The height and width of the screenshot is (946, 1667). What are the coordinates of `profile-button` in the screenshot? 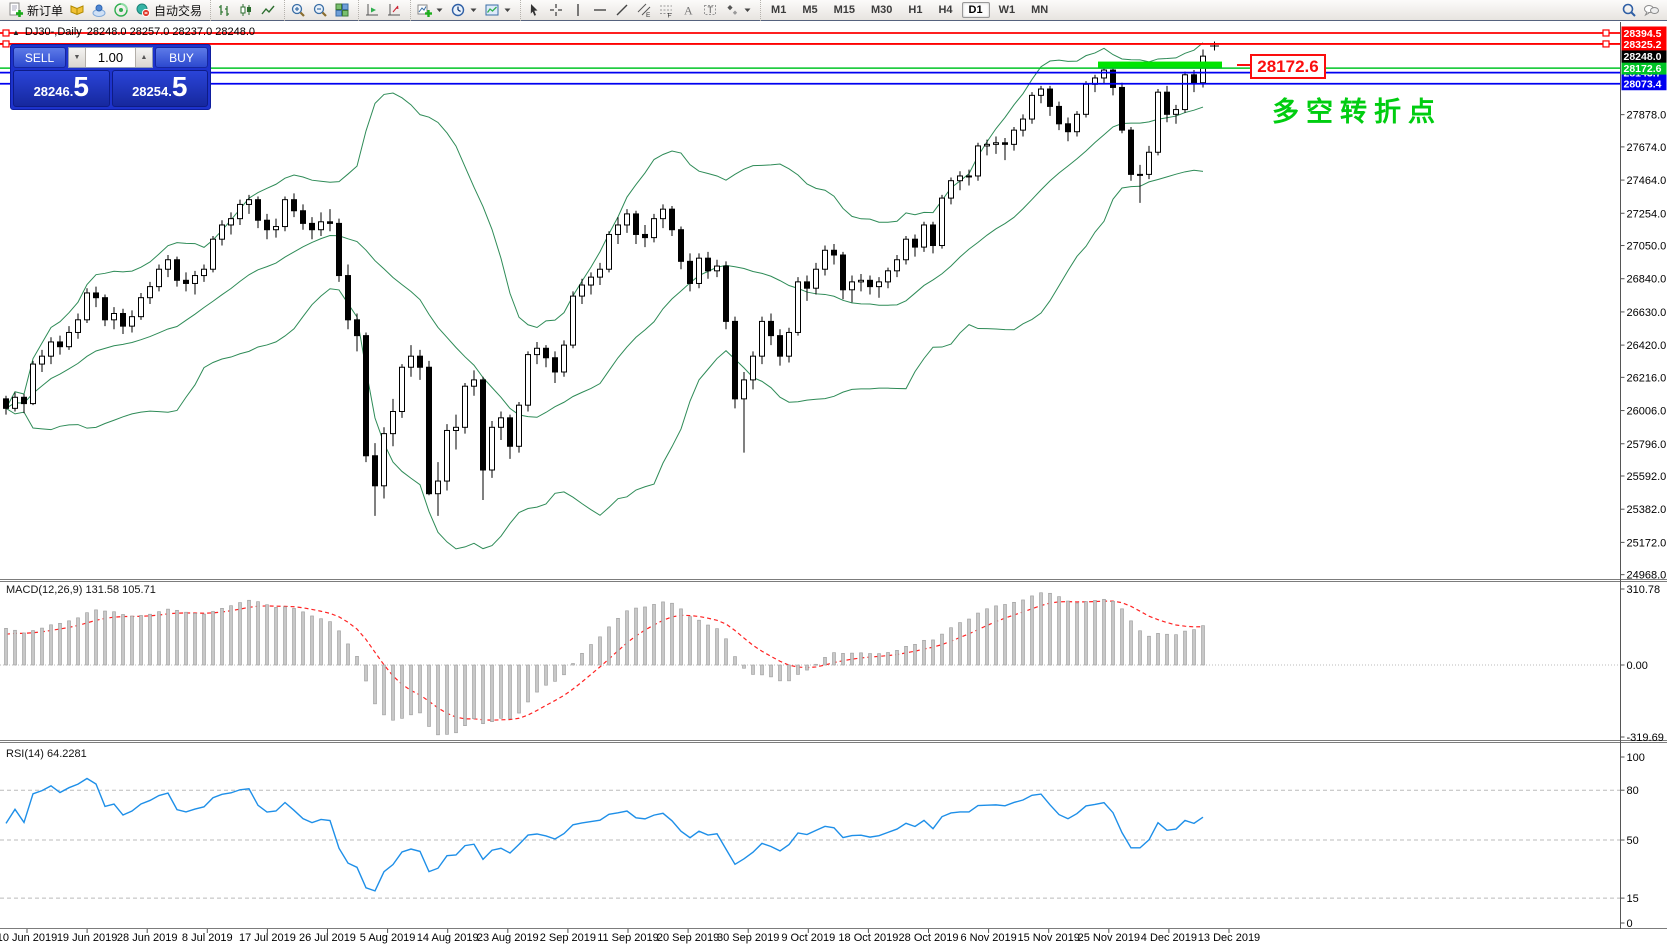 It's located at (99, 10).